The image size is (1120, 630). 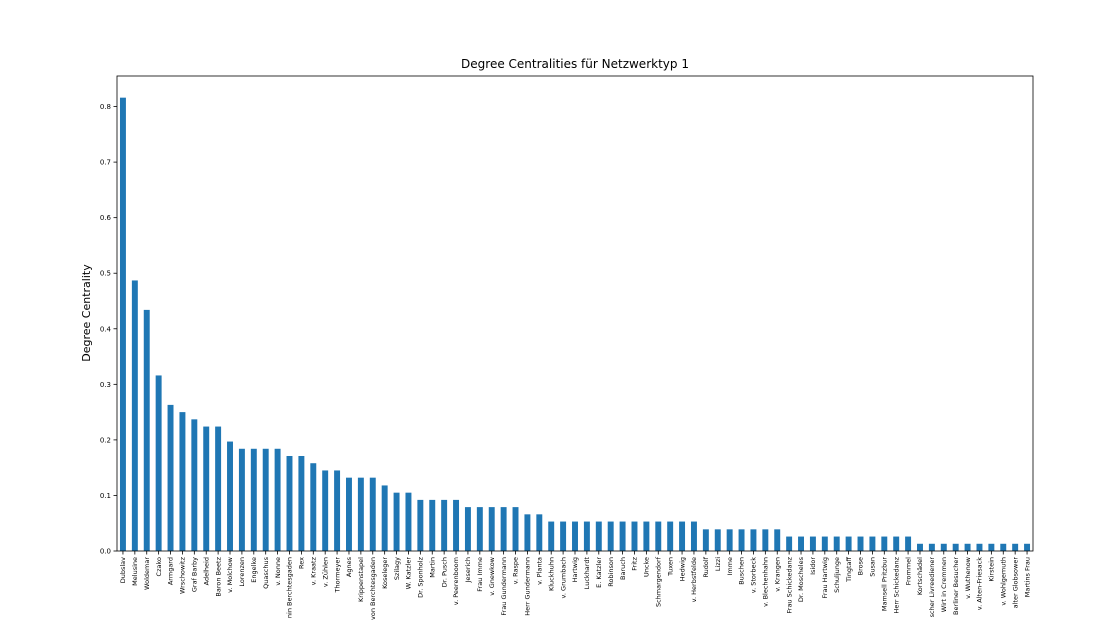 I want to click on x-tick-label: W. Katzler, so click(x=409, y=573).